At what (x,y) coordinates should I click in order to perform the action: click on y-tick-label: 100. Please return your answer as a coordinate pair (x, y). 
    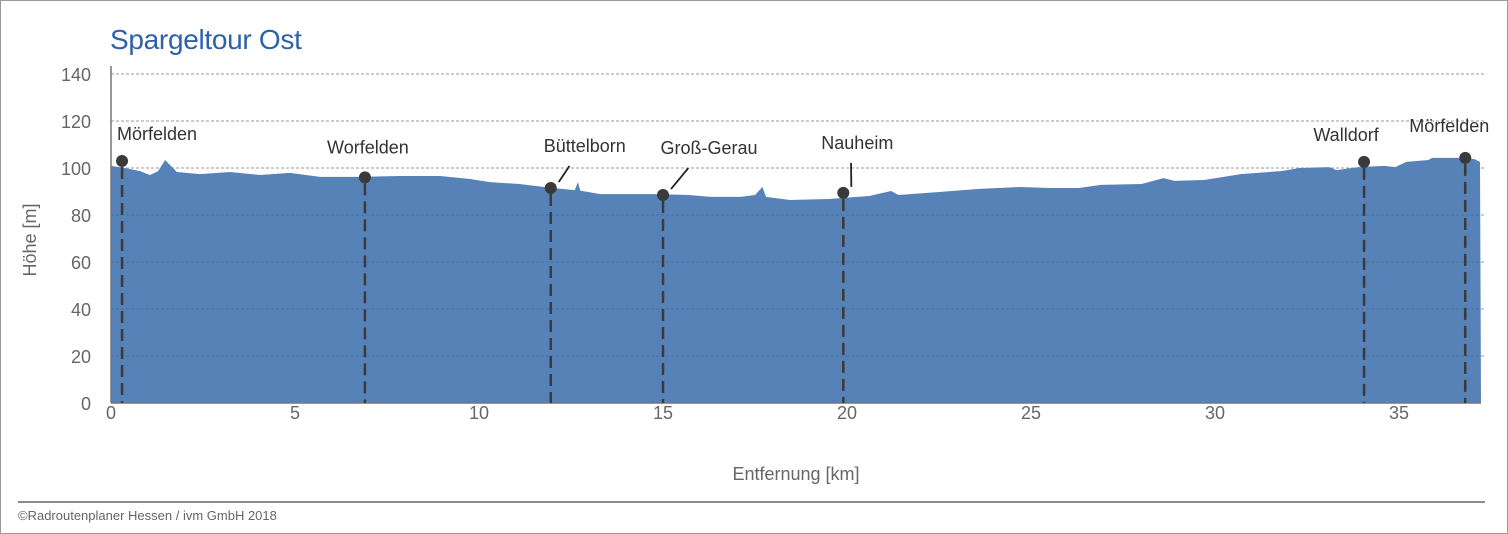
    Looking at the image, I should click on (76, 169).